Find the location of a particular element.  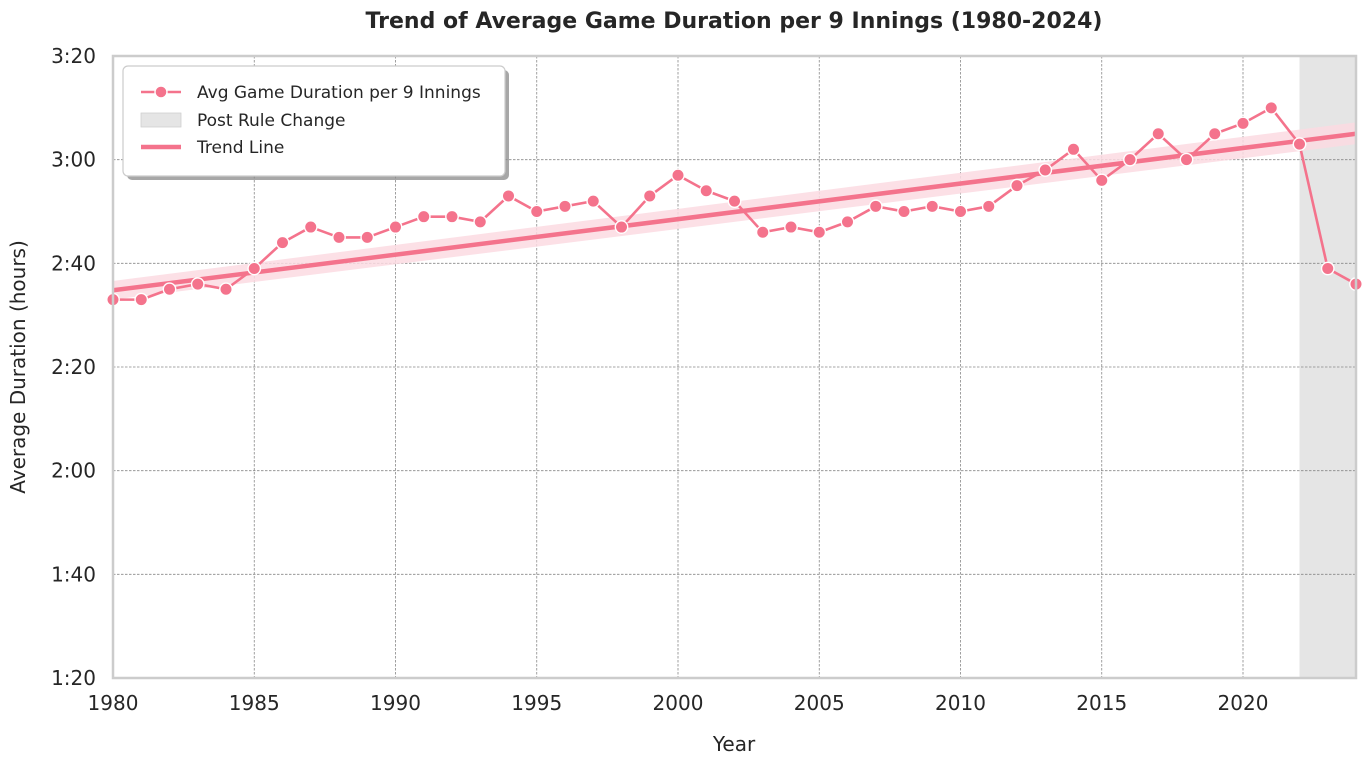

legend-shade-swatch is located at coordinates (161, 120).